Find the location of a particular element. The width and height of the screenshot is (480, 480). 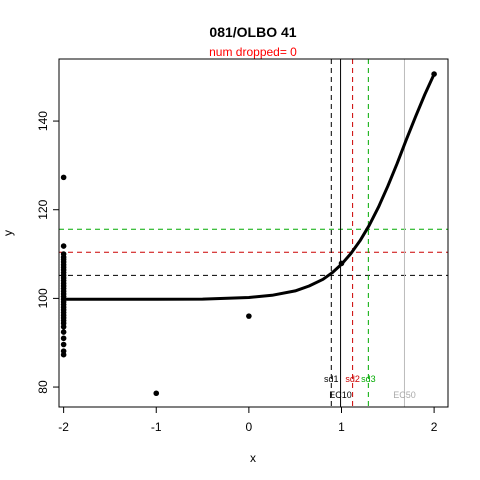

reference-line-label: sd3 is located at coordinates (368, 379).